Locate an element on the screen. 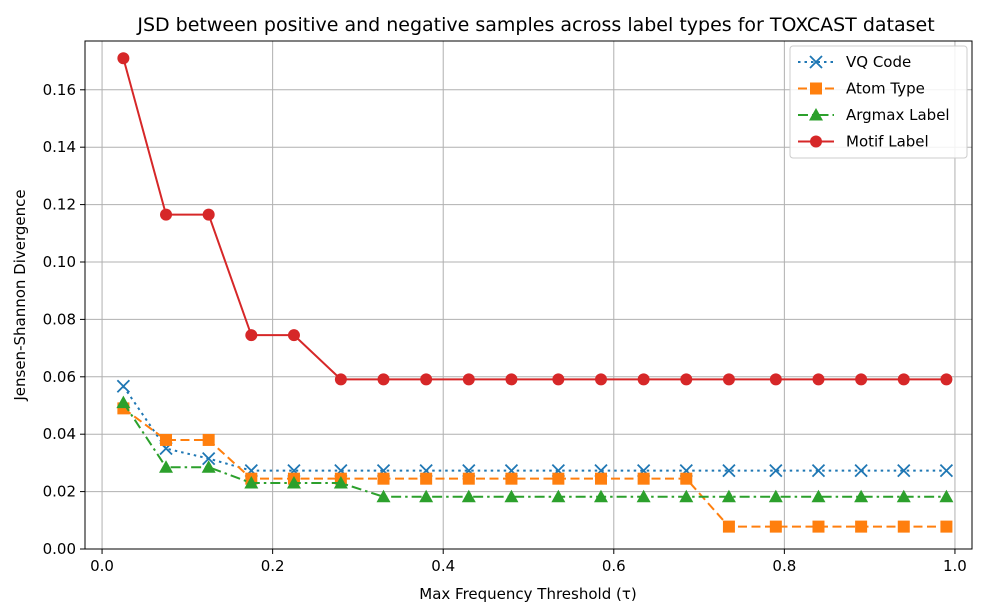  y-tick-label: 0.16 is located at coordinates (59, 90).